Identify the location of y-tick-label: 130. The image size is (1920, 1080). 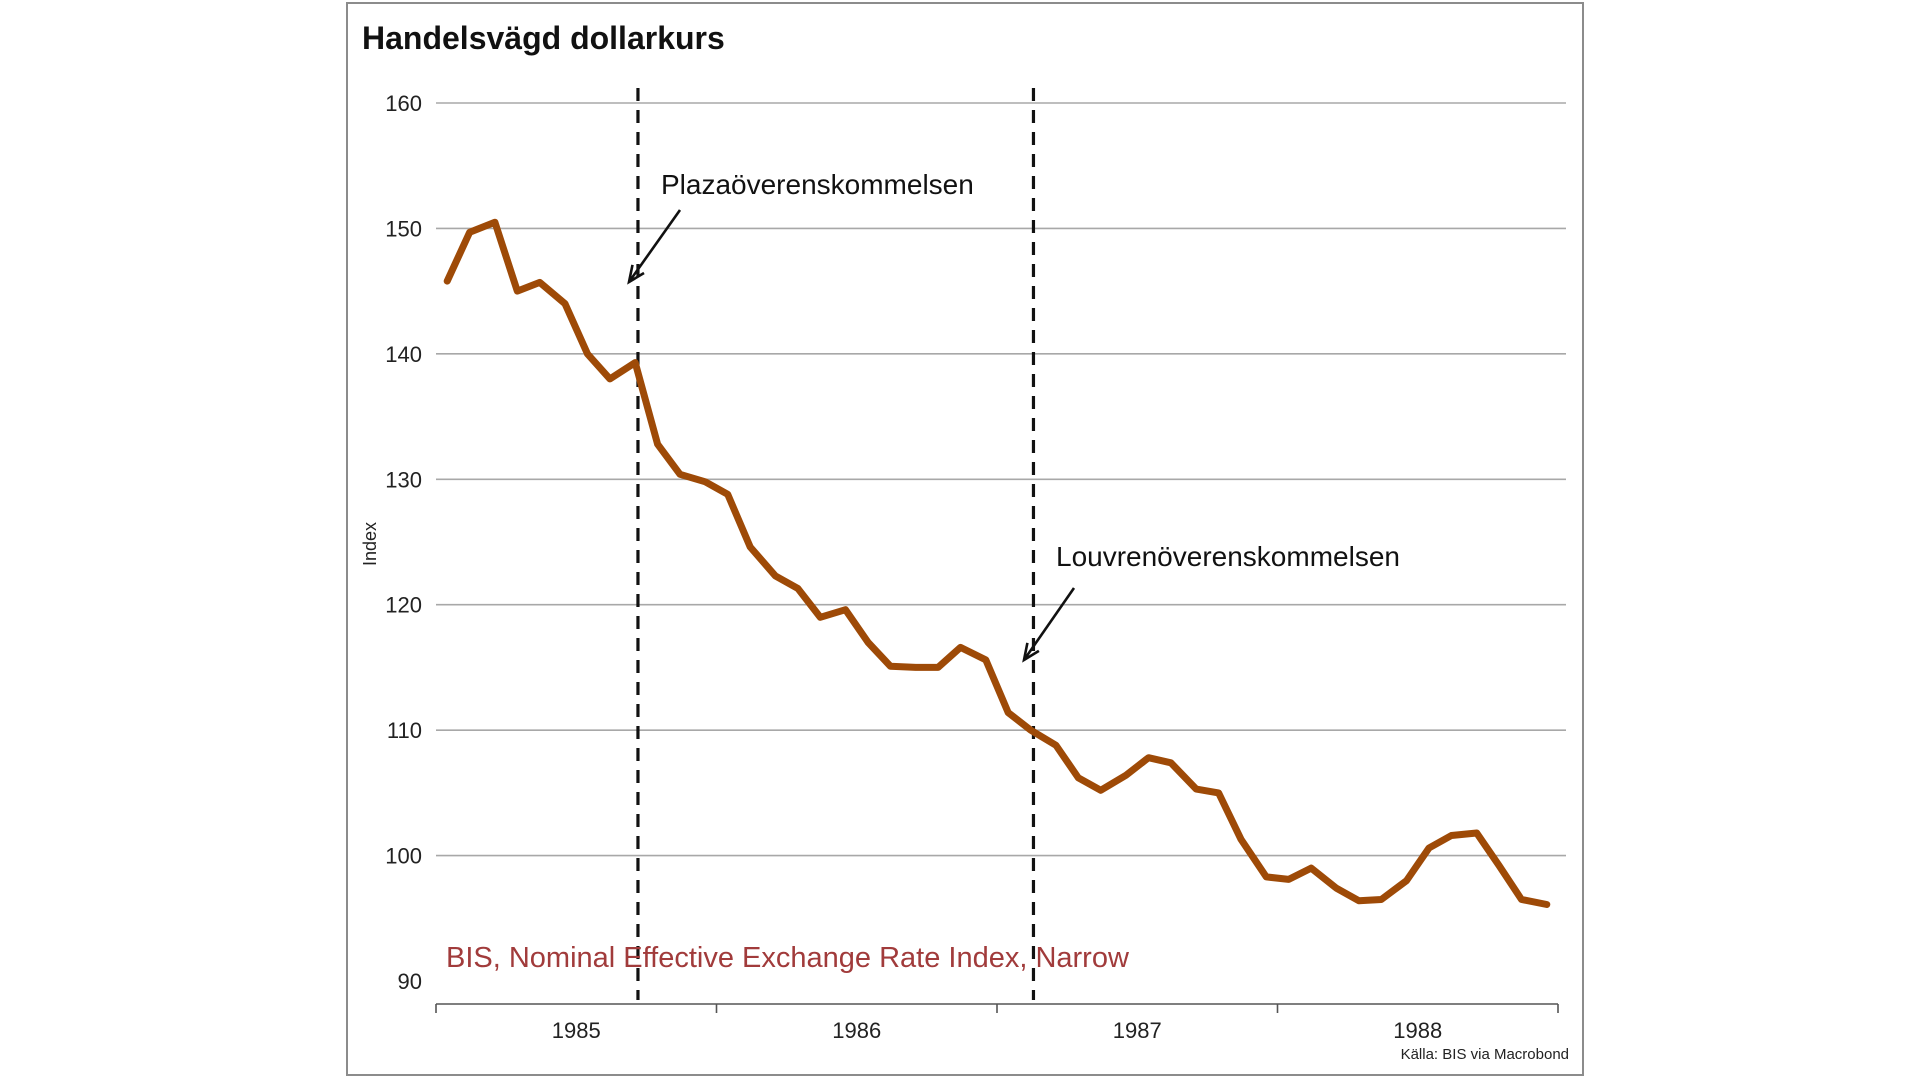
(403, 479).